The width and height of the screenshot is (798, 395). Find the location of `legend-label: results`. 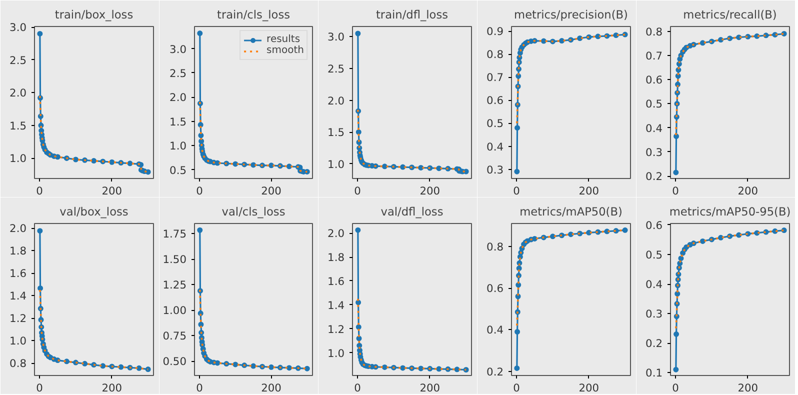

legend-label: results is located at coordinates (283, 39).